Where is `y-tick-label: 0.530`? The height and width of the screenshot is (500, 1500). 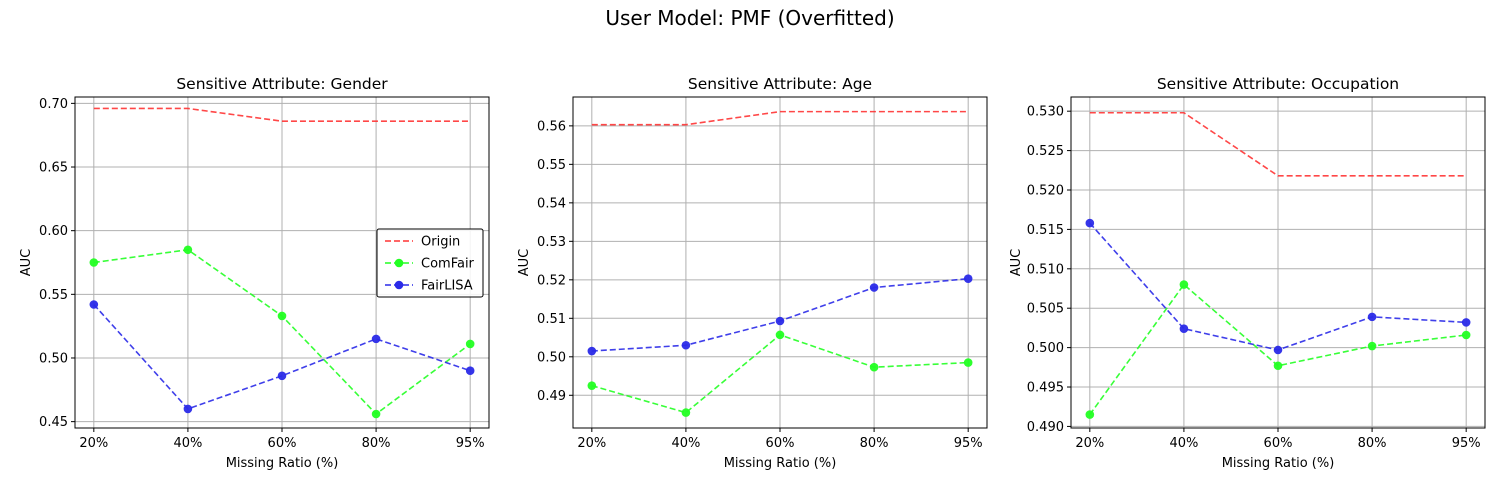 y-tick-label: 0.530 is located at coordinates (1045, 112).